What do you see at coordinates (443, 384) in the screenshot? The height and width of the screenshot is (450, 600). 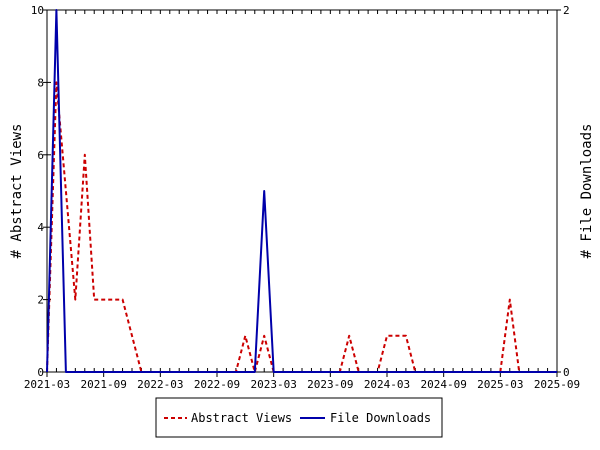 I see `x-tick-label: 2024-09` at bounding box center [443, 384].